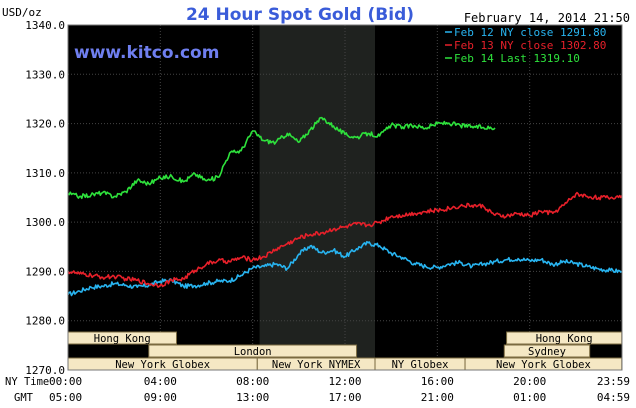 This screenshot has height=408, width=636. I want to click on x-axis-row-label: GMT, so click(24, 398).